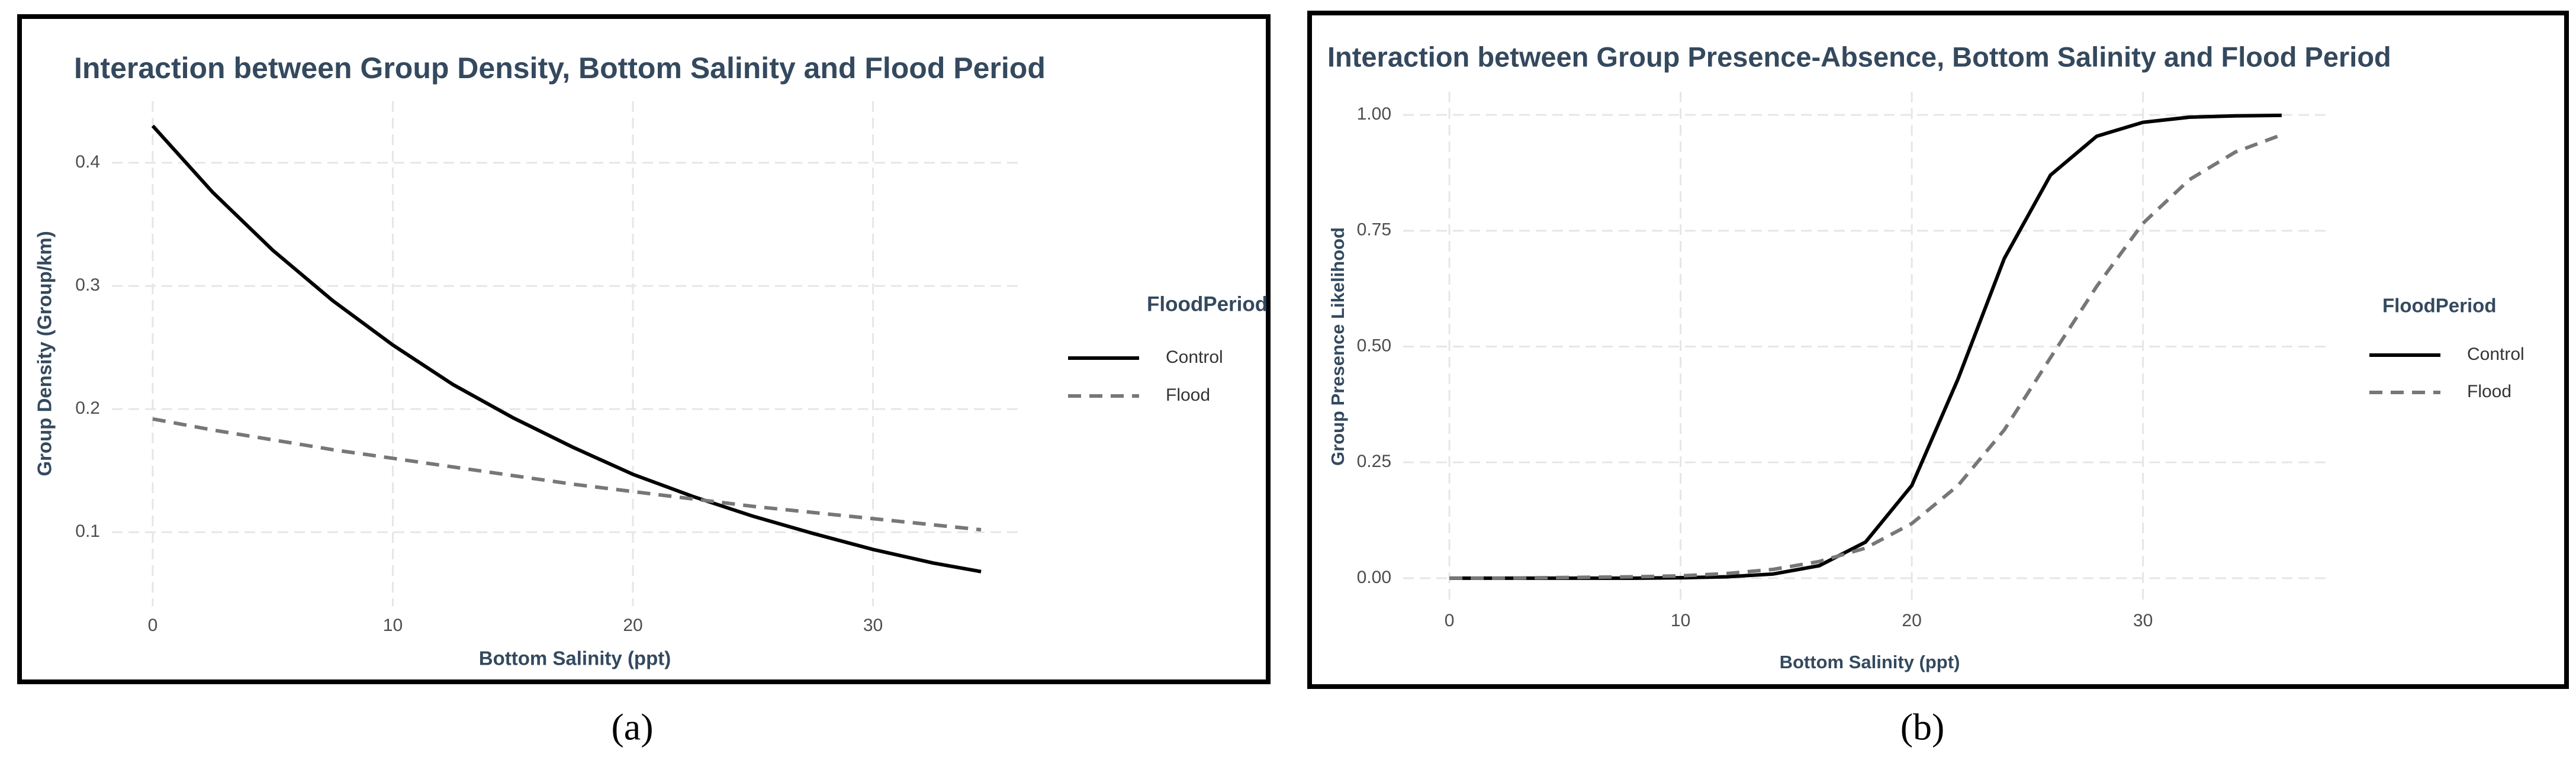 The width and height of the screenshot is (2576, 773). What do you see at coordinates (45, 354) in the screenshot?
I see `y-axis-label: Group Density (Group/km)` at bounding box center [45, 354].